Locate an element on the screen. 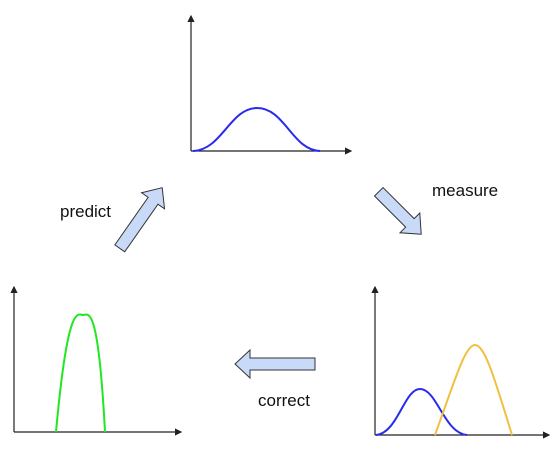 This screenshot has height=466, width=559. arrow-left-icon is located at coordinates (275, 364).